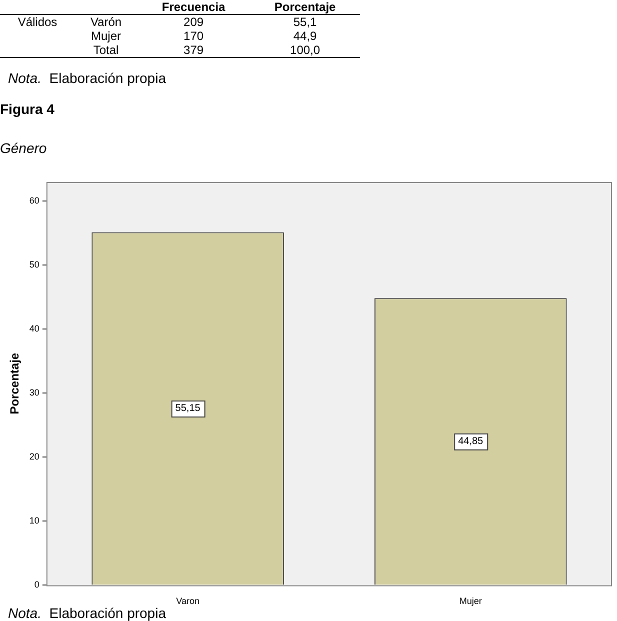 This screenshot has width=617, height=621. I want to click on text: 379, so click(193, 50).